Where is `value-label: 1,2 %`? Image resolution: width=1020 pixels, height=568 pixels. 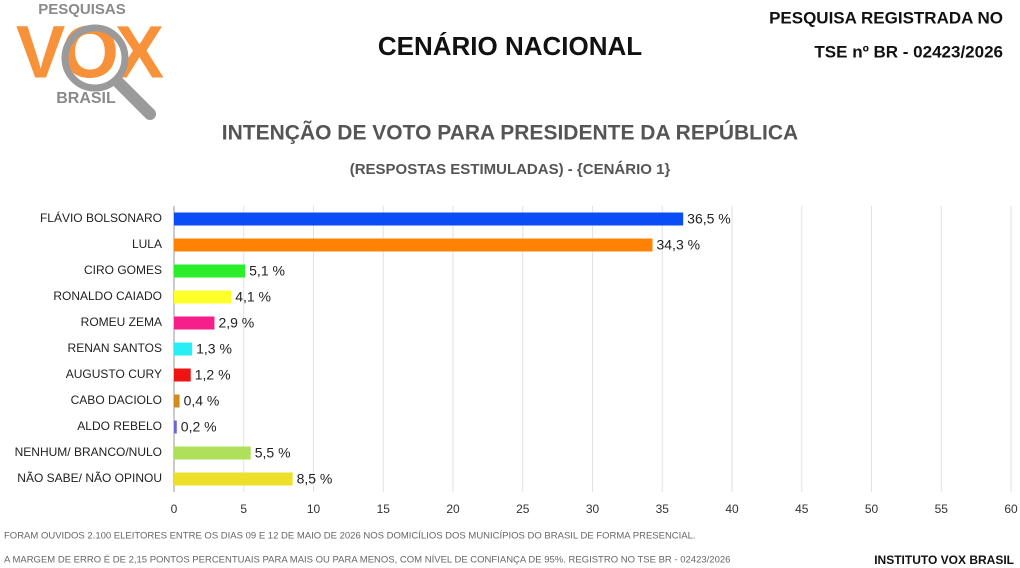 value-label: 1,2 % is located at coordinates (213, 375).